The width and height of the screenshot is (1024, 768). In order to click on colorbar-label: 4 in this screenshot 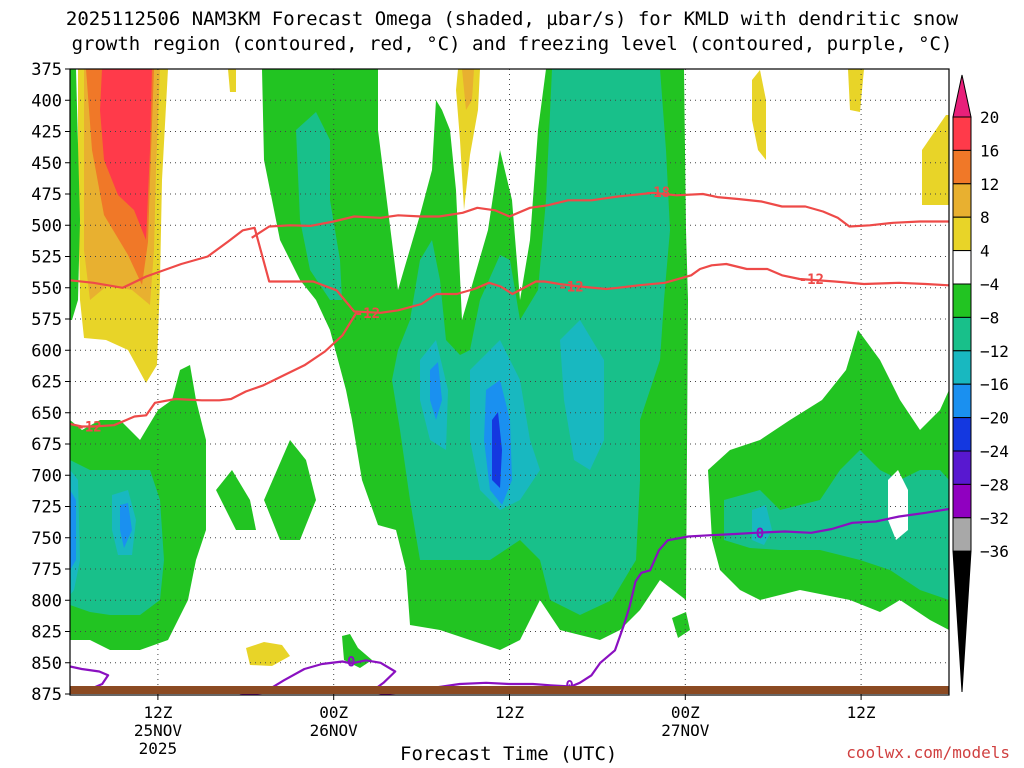, I will do `click(985, 251)`.